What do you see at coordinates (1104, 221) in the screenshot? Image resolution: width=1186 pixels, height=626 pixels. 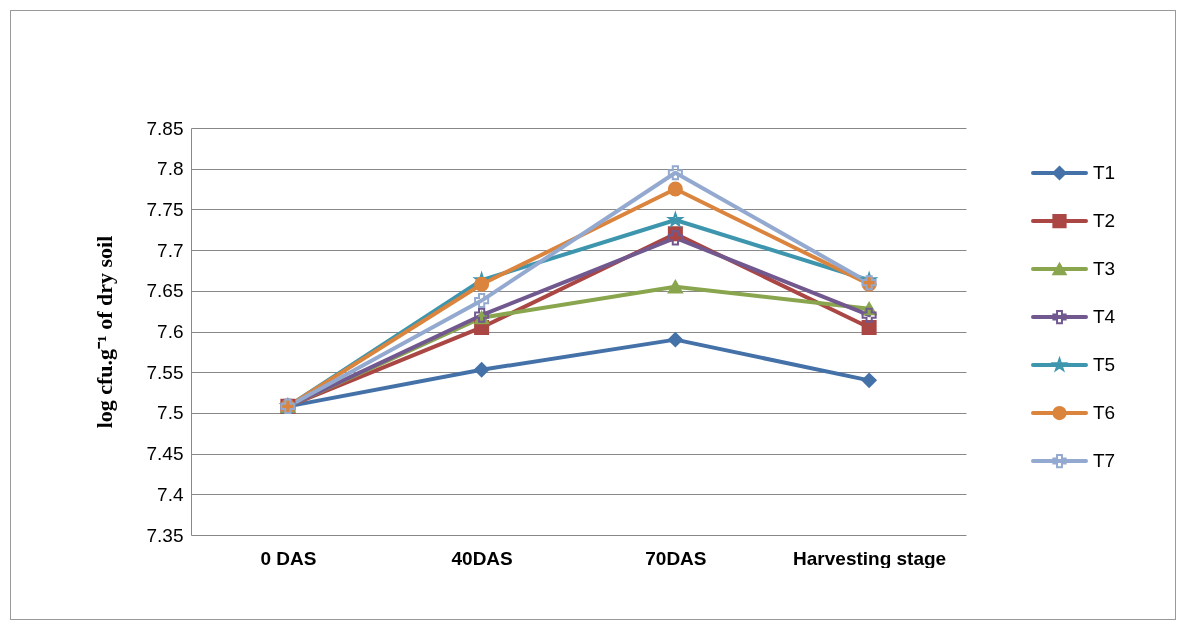 I see `legend-label: T2` at bounding box center [1104, 221].